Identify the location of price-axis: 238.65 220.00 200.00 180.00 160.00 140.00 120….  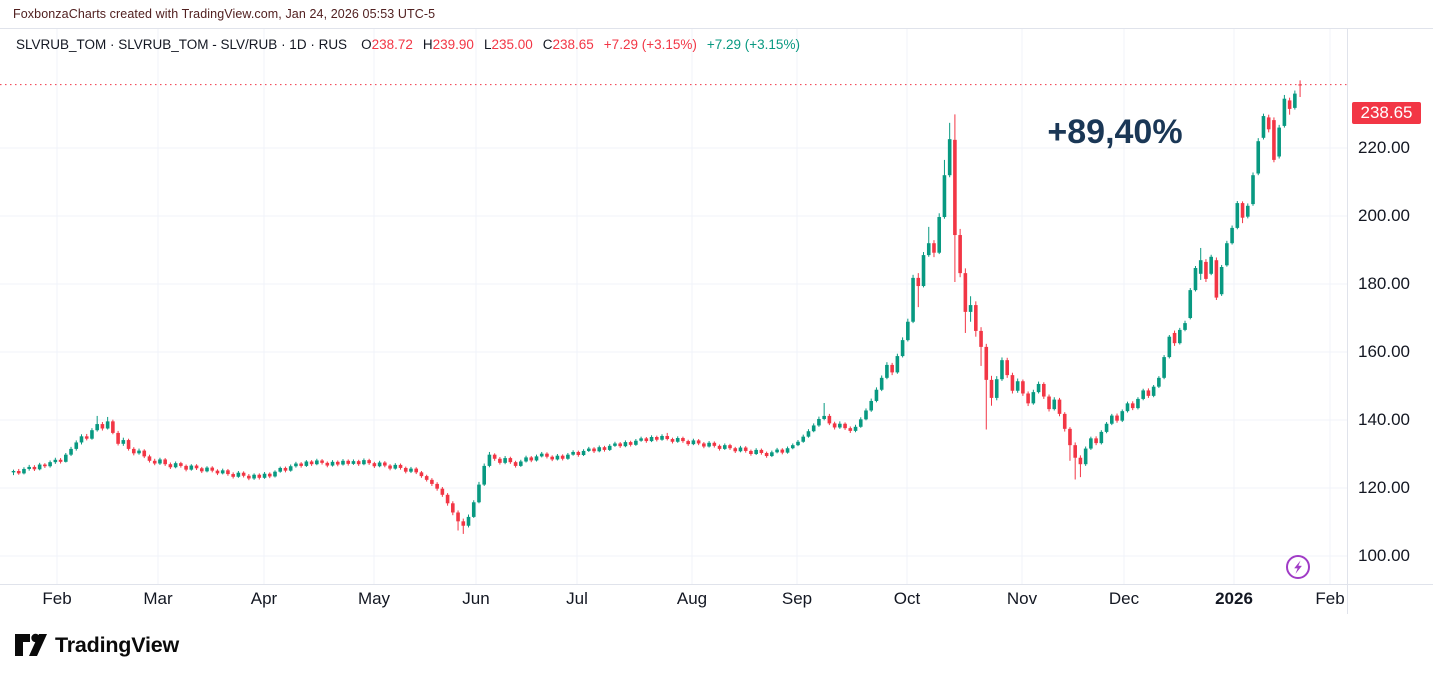
(1390, 306).